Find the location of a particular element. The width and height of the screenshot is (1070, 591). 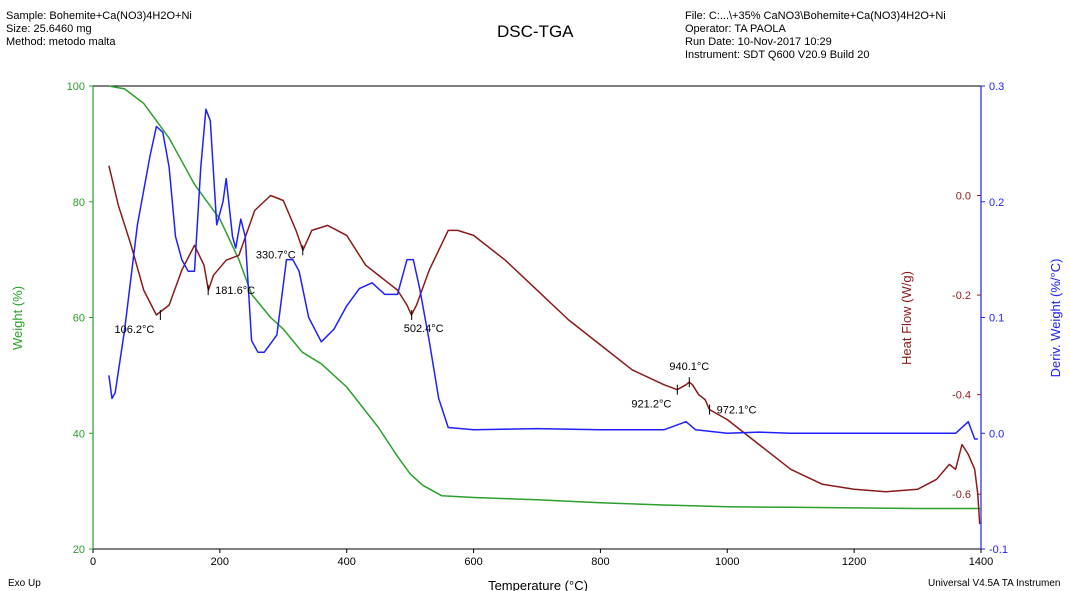

deriv-weight-axis-label: Deriv. Weight (%/°C) is located at coordinates (1055, 318).